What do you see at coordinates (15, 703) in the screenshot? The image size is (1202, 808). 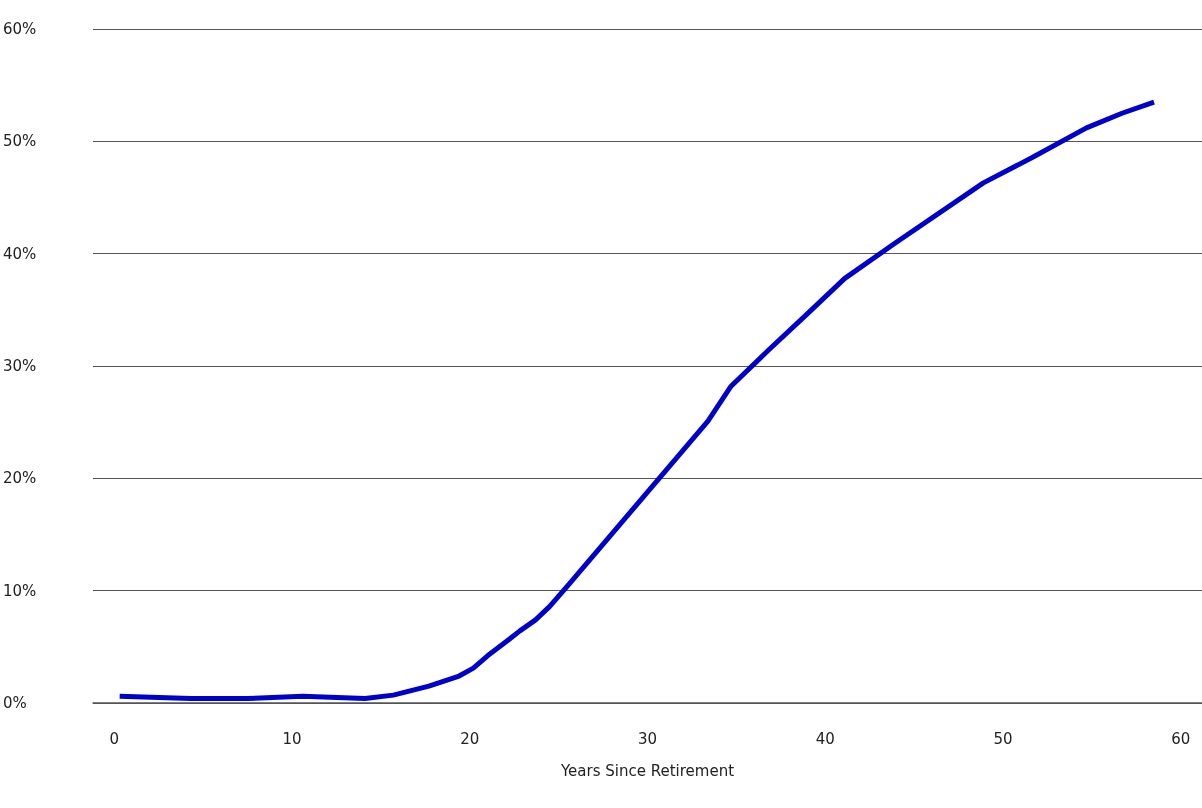 I see `y-tick-label: 0%` at bounding box center [15, 703].